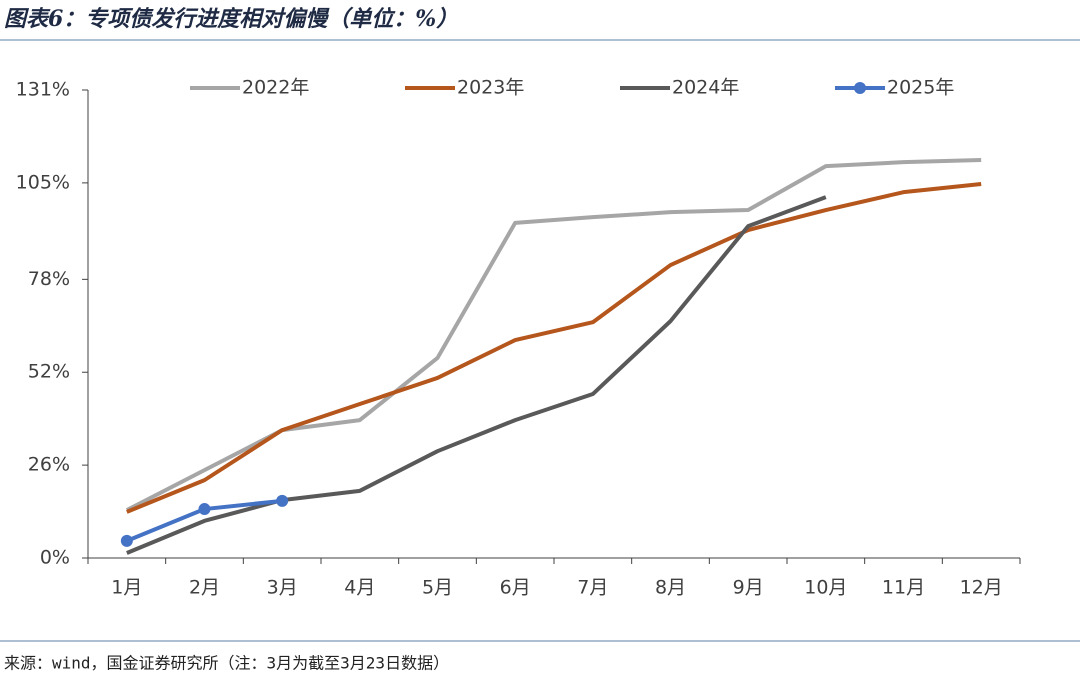  Describe the element at coordinates (126, 588) in the screenshot. I see `x-tick-label: 1月` at that location.